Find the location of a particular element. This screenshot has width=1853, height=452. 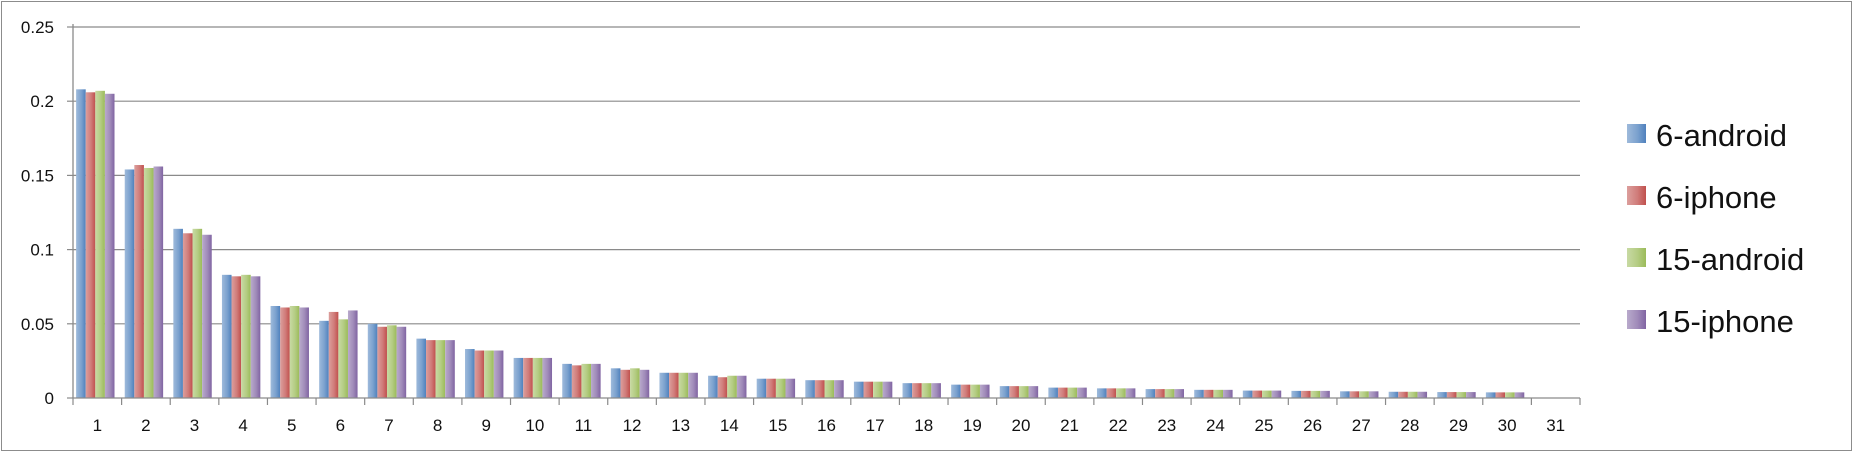

x-tick-label: 15 is located at coordinates (777, 425).